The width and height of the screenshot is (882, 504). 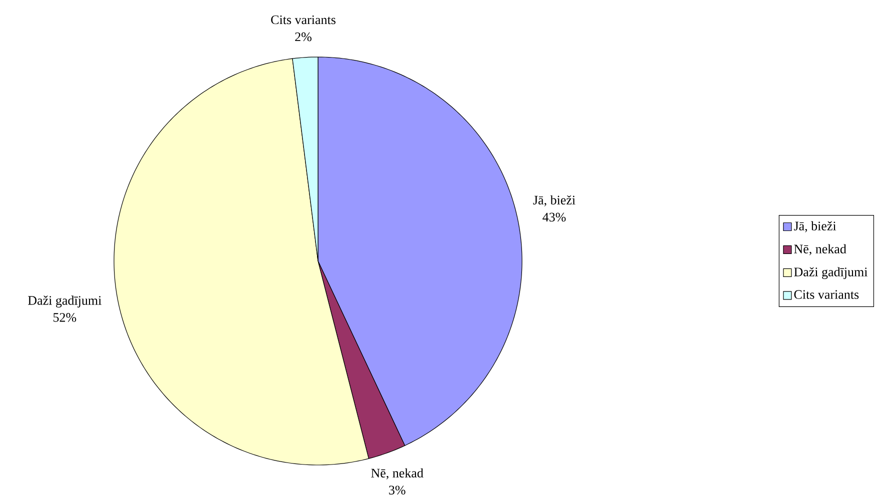 I want to click on legend-label: Daži gadījumi, so click(x=831, y=273).